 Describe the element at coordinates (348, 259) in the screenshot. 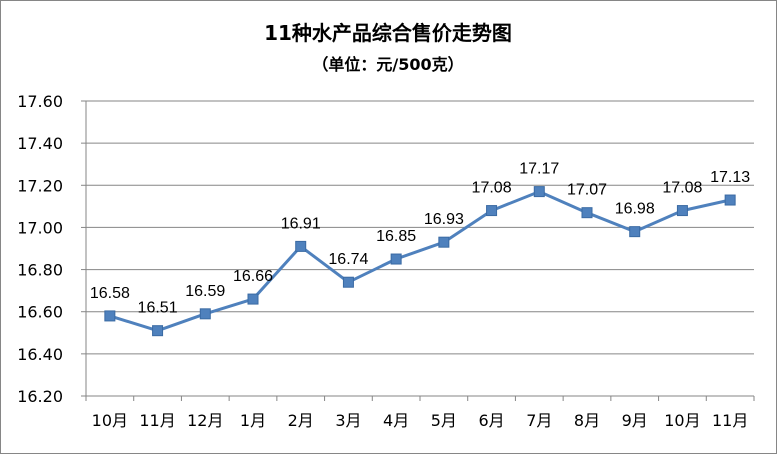

I see `data-label: 16.74` at that location.